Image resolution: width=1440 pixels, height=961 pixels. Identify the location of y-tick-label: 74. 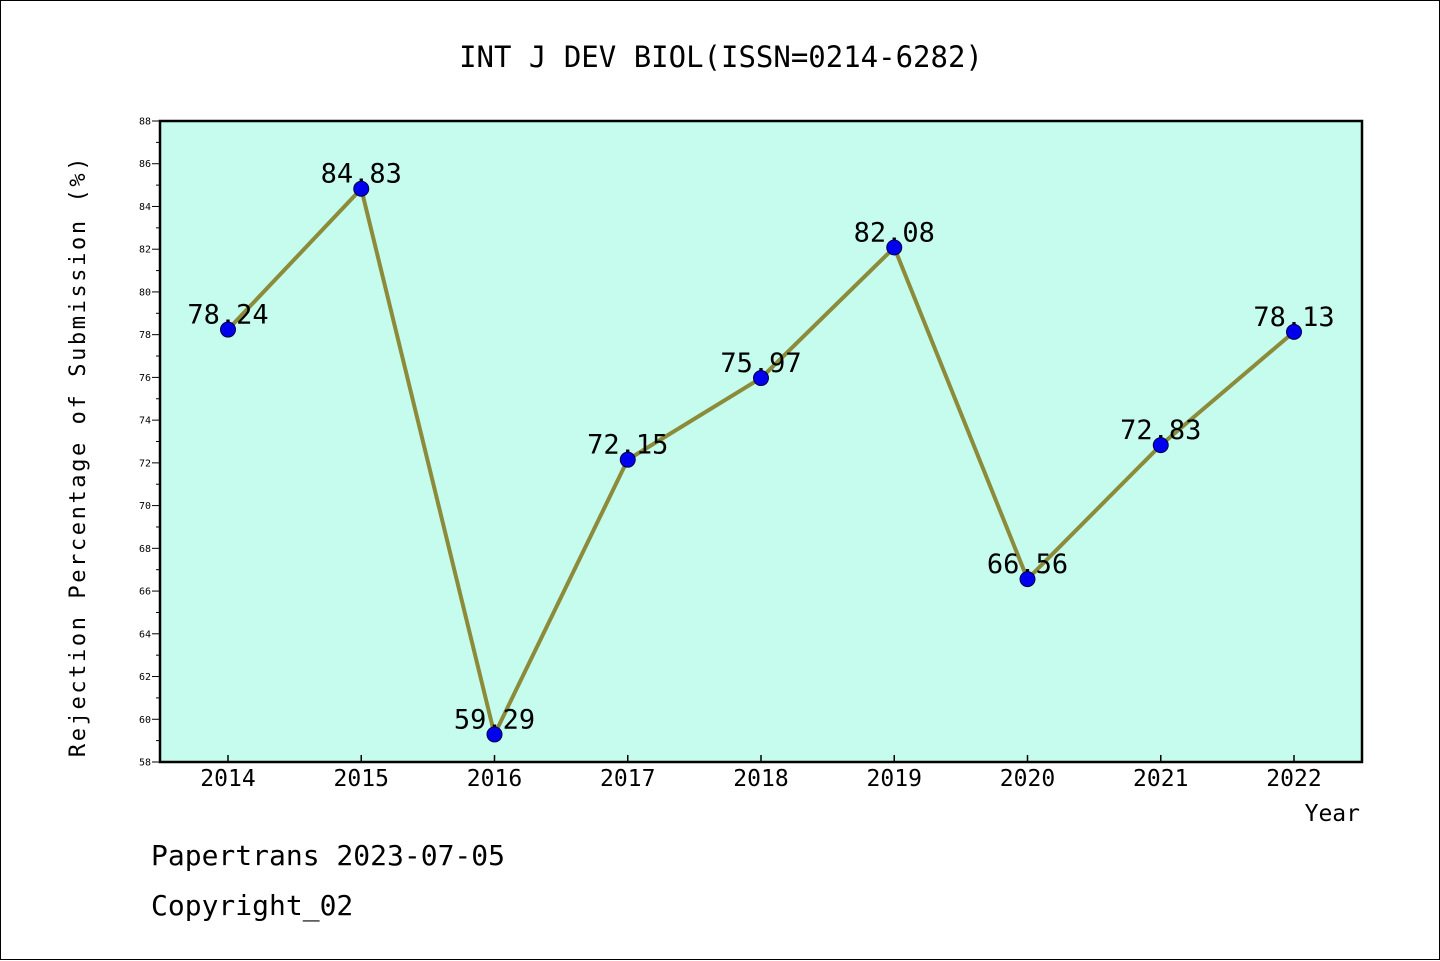
(145, 421).